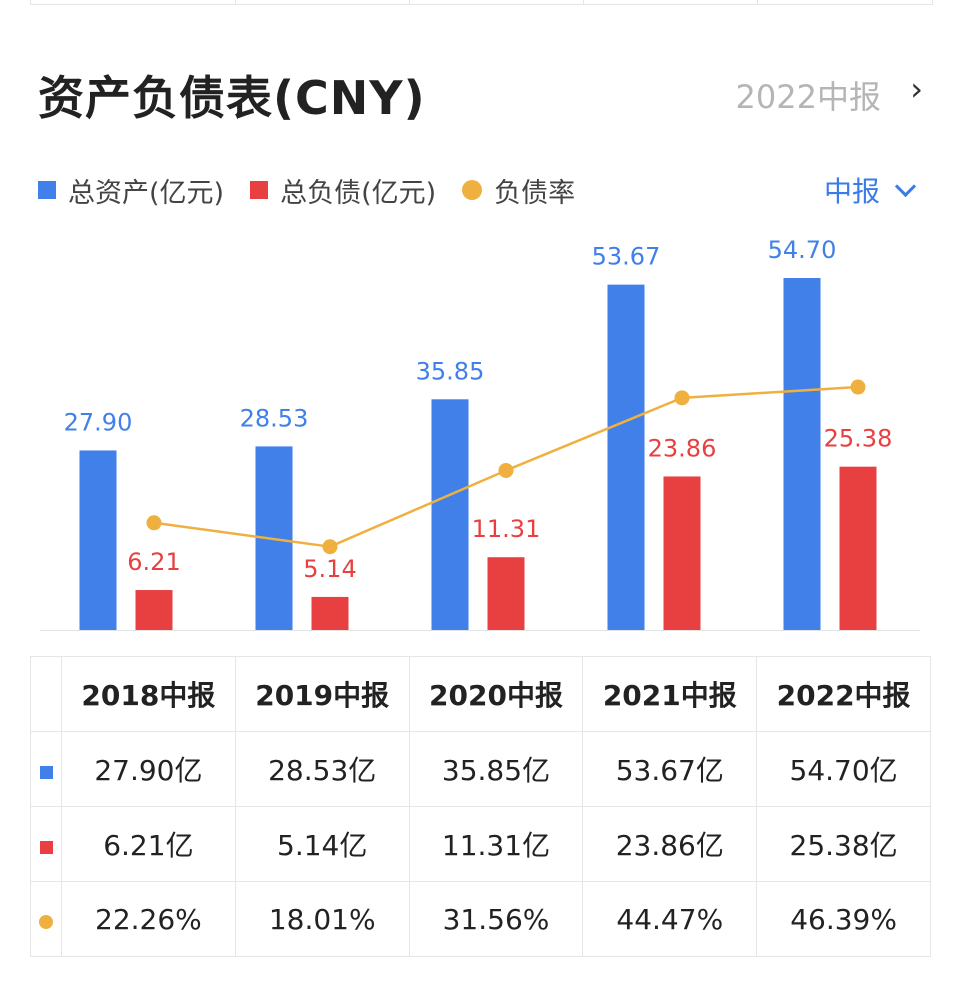 This screenshot has height=1005, width=961. What do you see at coordinates (682, 448) in the screenshot?
I see `bar-label-total-liabilities: 23.86` at bounding box center [682, 448].